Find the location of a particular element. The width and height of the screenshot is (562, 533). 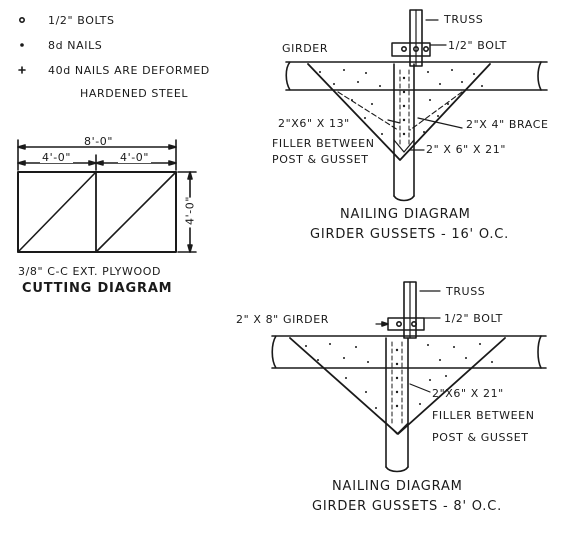

cutting-diagram is located at coordinates (107, 196).